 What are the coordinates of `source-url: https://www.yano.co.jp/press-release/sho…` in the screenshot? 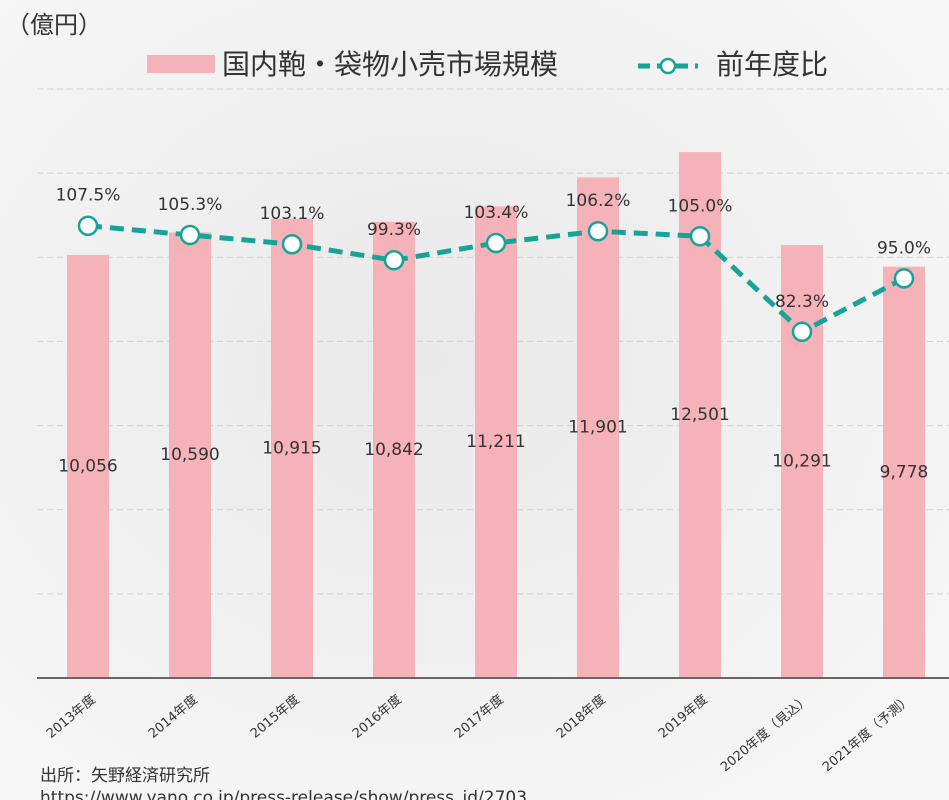 It's located at (283, 794).